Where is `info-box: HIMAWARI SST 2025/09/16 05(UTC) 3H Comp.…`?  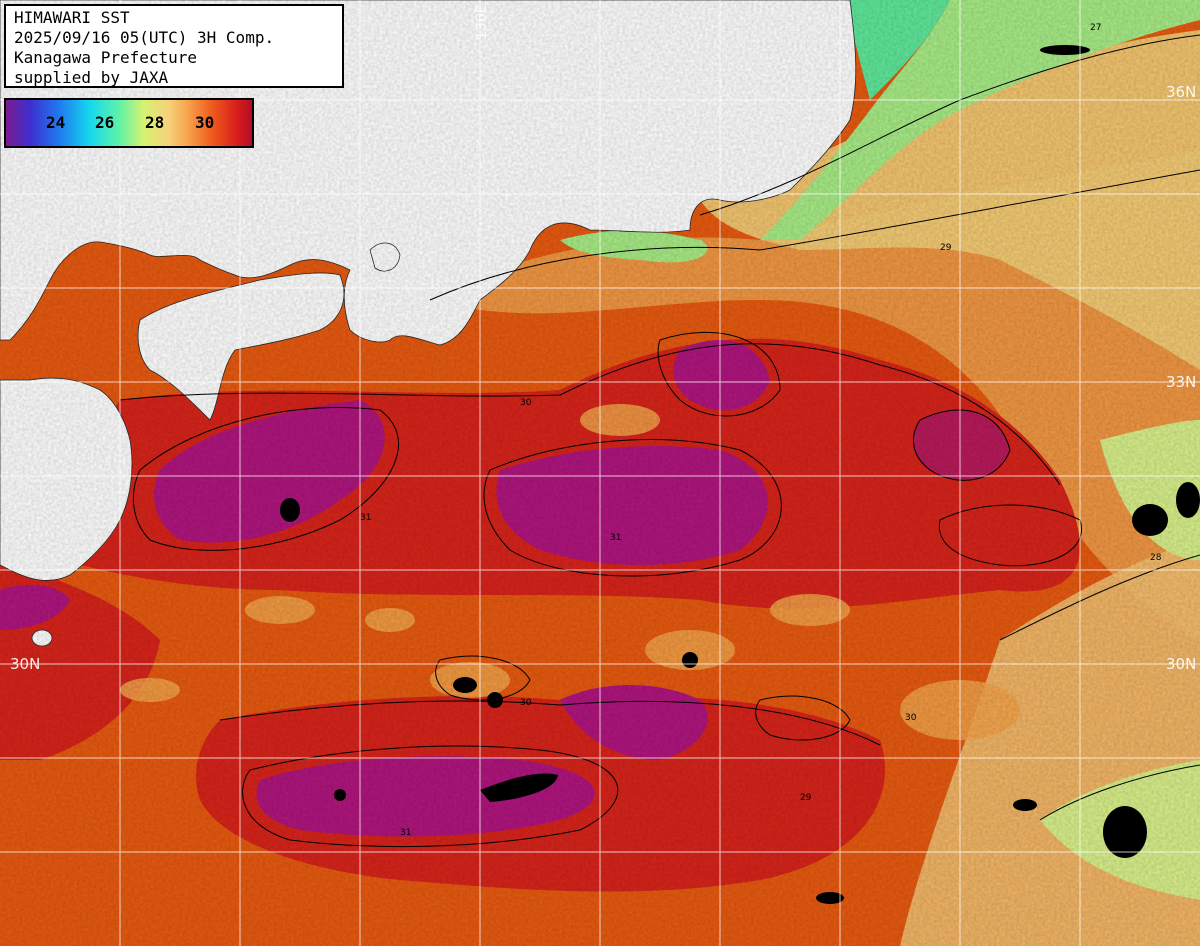 info-box: HIMAWARI SST 2025/09/16 05(UTC) 3H Comp.… is located at coordinates (174, 46).